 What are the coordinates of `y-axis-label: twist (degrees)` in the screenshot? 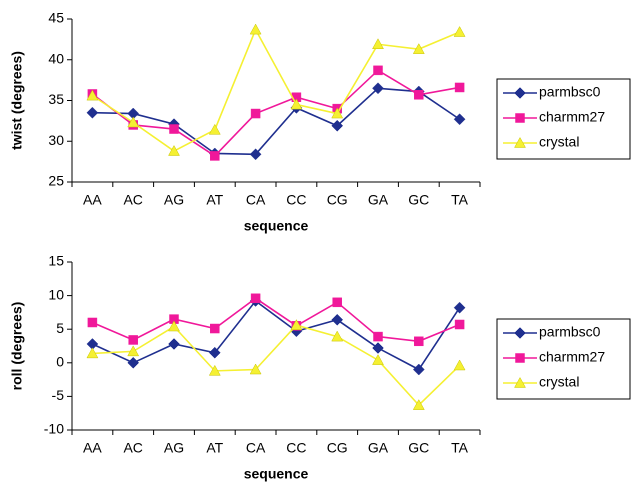 It's located at (17, 100).